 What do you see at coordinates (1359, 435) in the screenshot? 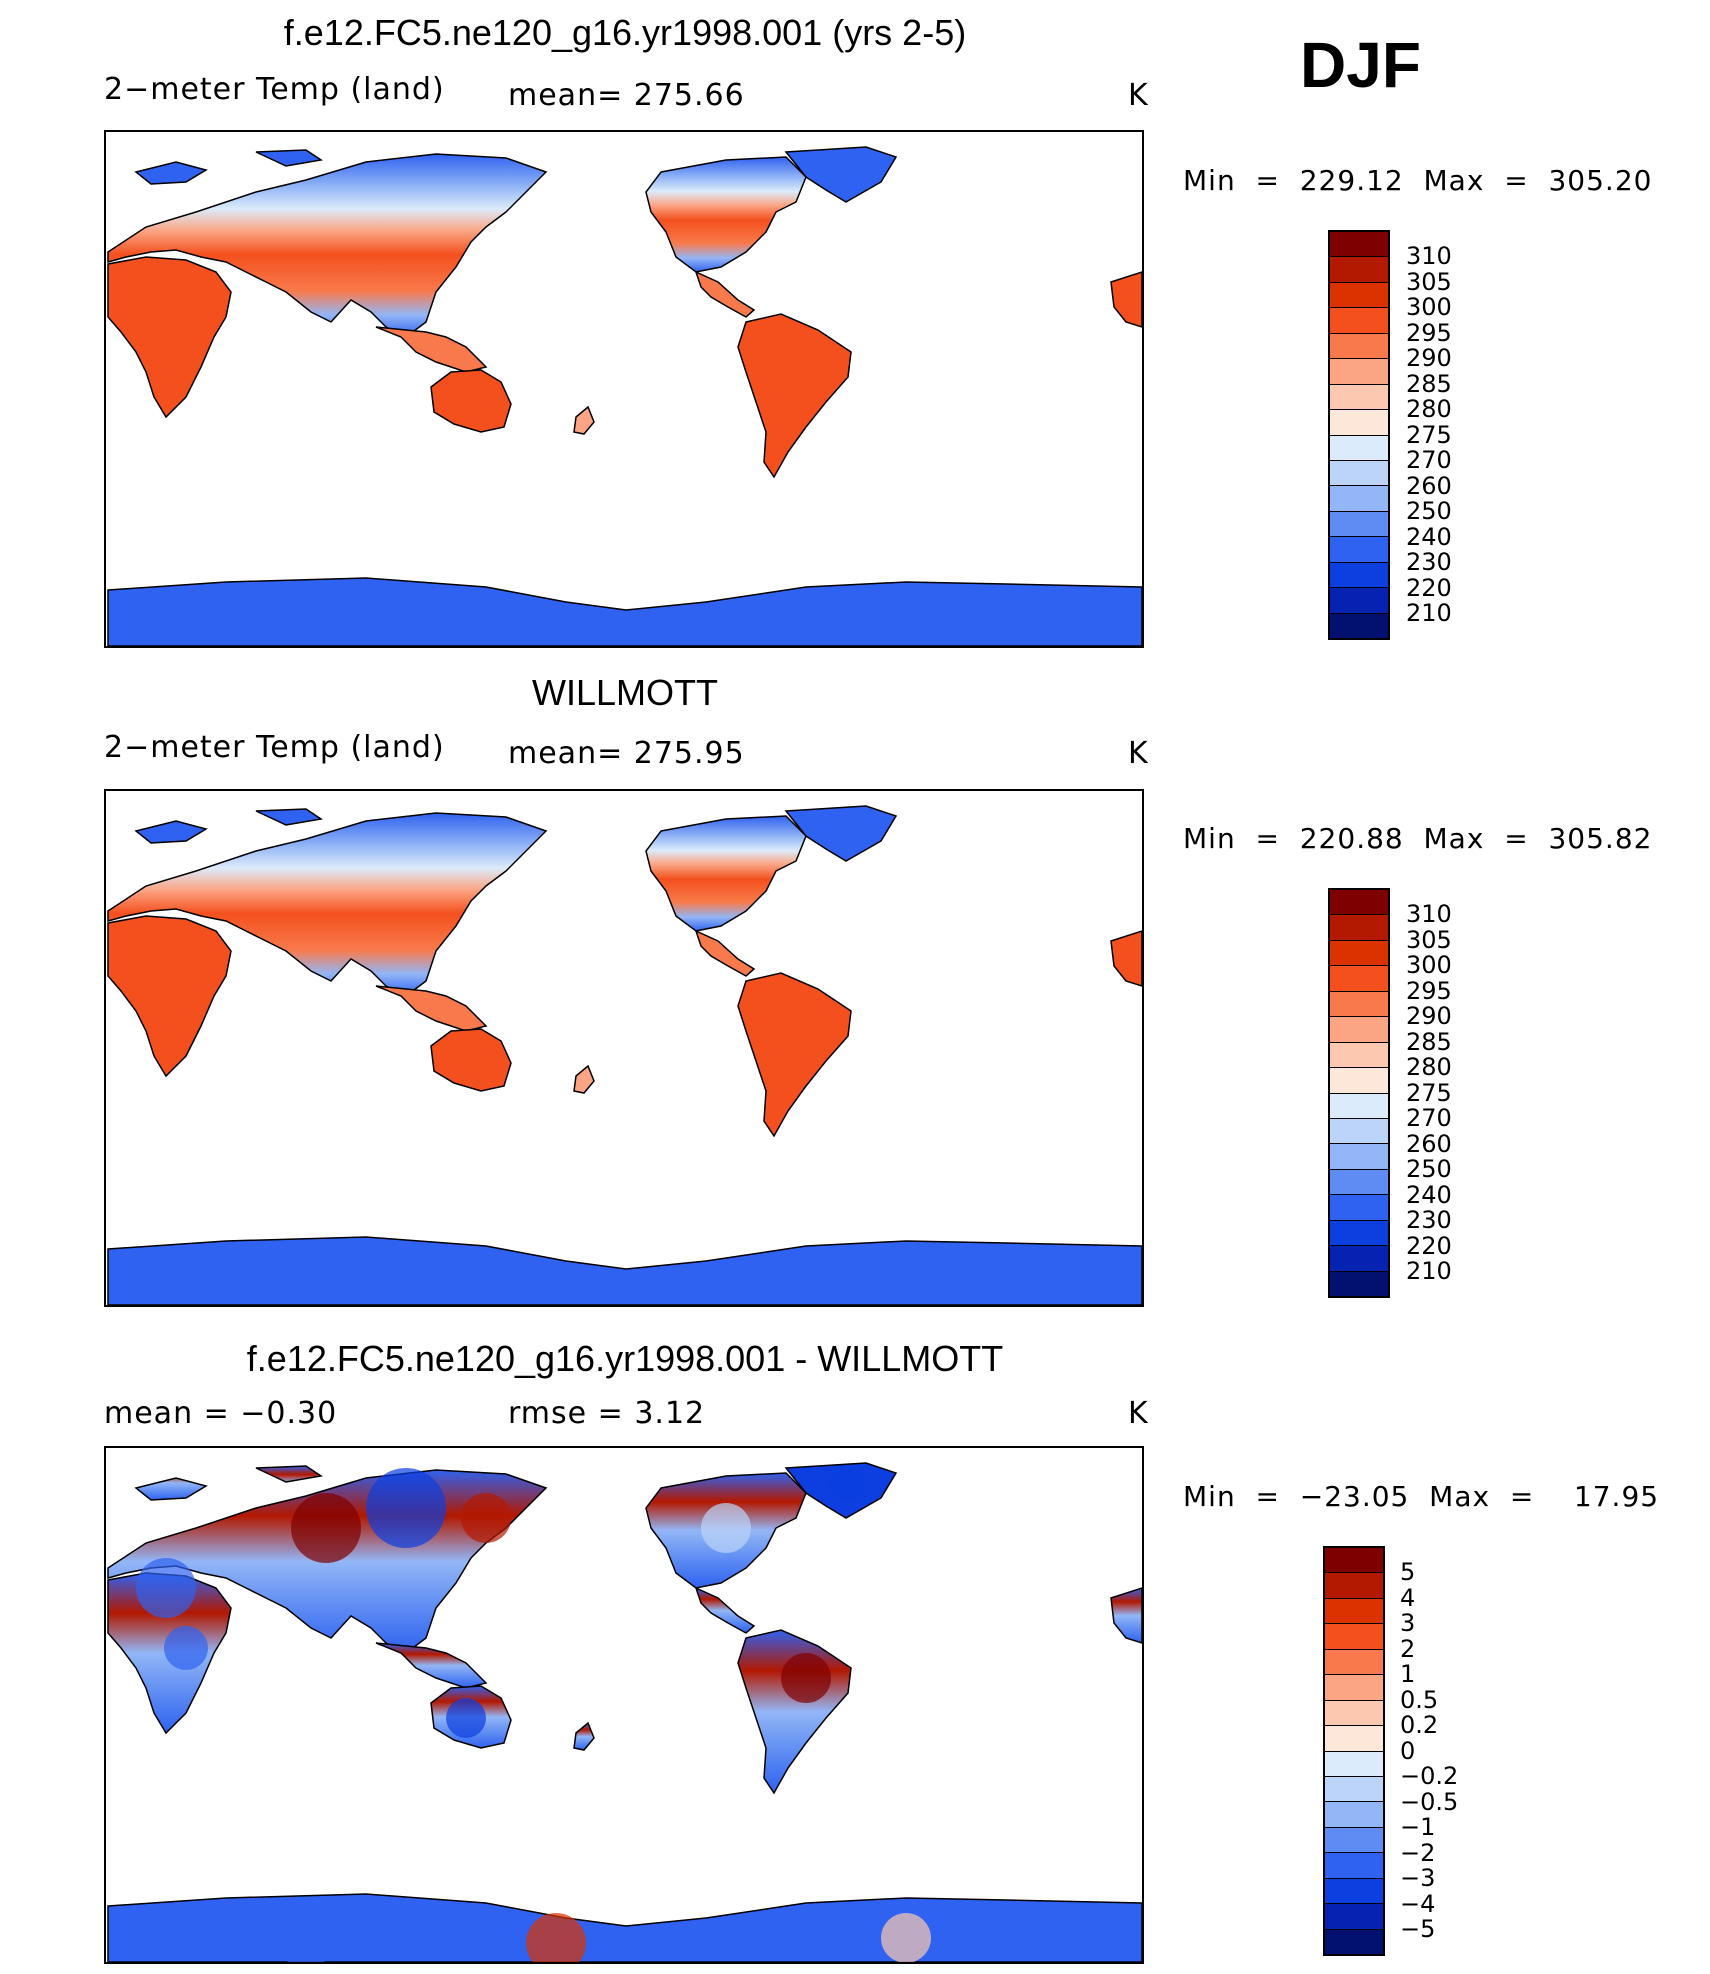
I see `panel-1-colorbar` at bounding box center [1359, 435].